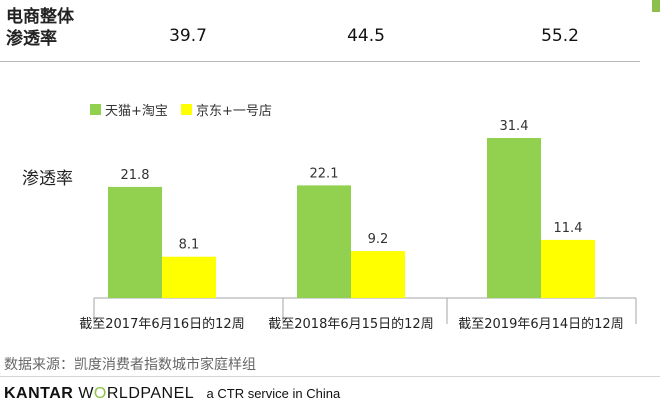  What do you see at coordinates (568, 228) in the screenshot?
I see `data-label-jd-yhd-2: 11.4` at bounding box center [568, 228].